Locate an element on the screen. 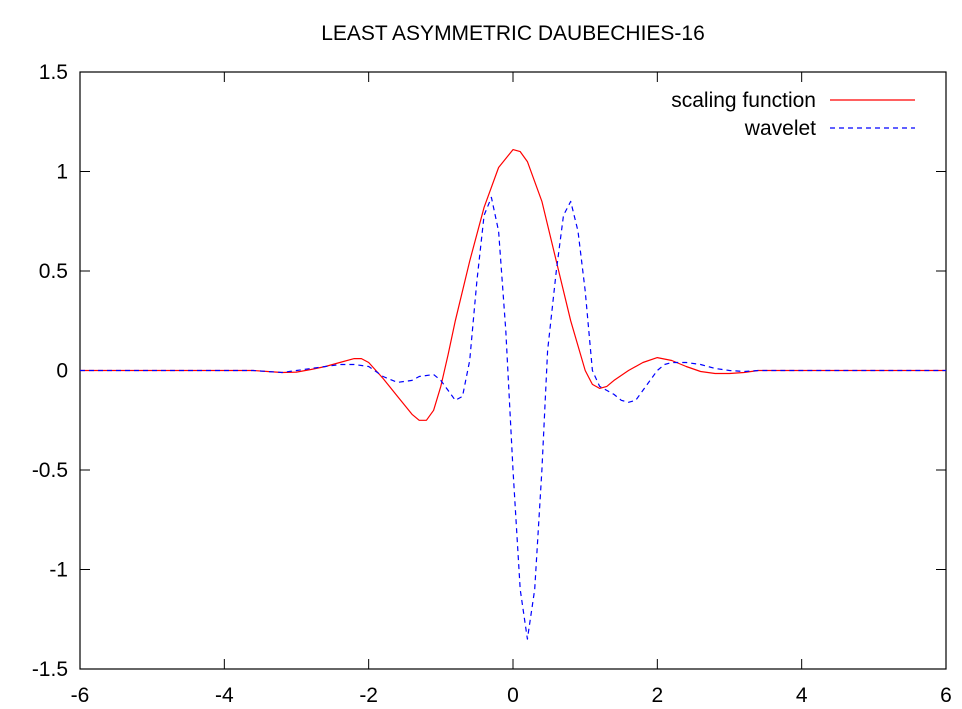 The height and width of the screenshot is (709, 962). chart-title: LEAST ASYMMETRIC DAUBECHIES-16 is located at coordinates (513, 33).